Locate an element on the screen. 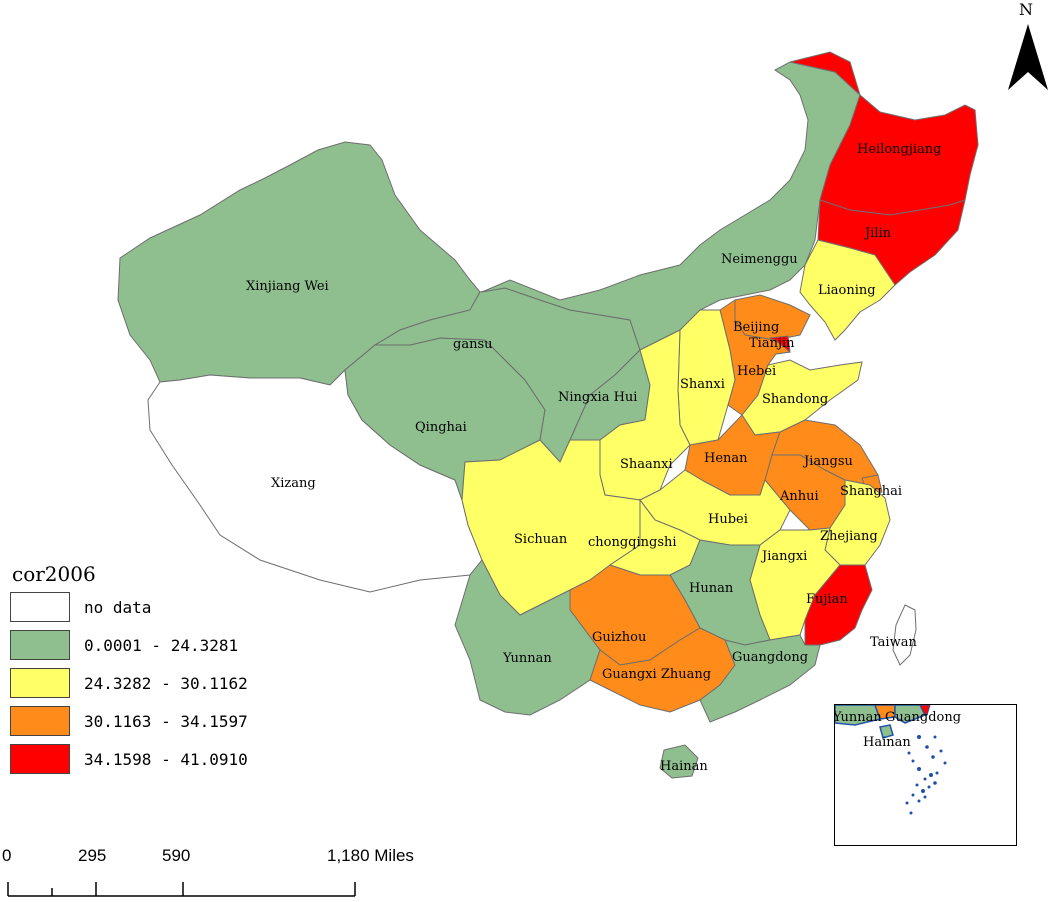 This screenshot has width=1052, height=902. legend-item-no-data: no data is located at coordinates (160, 607).